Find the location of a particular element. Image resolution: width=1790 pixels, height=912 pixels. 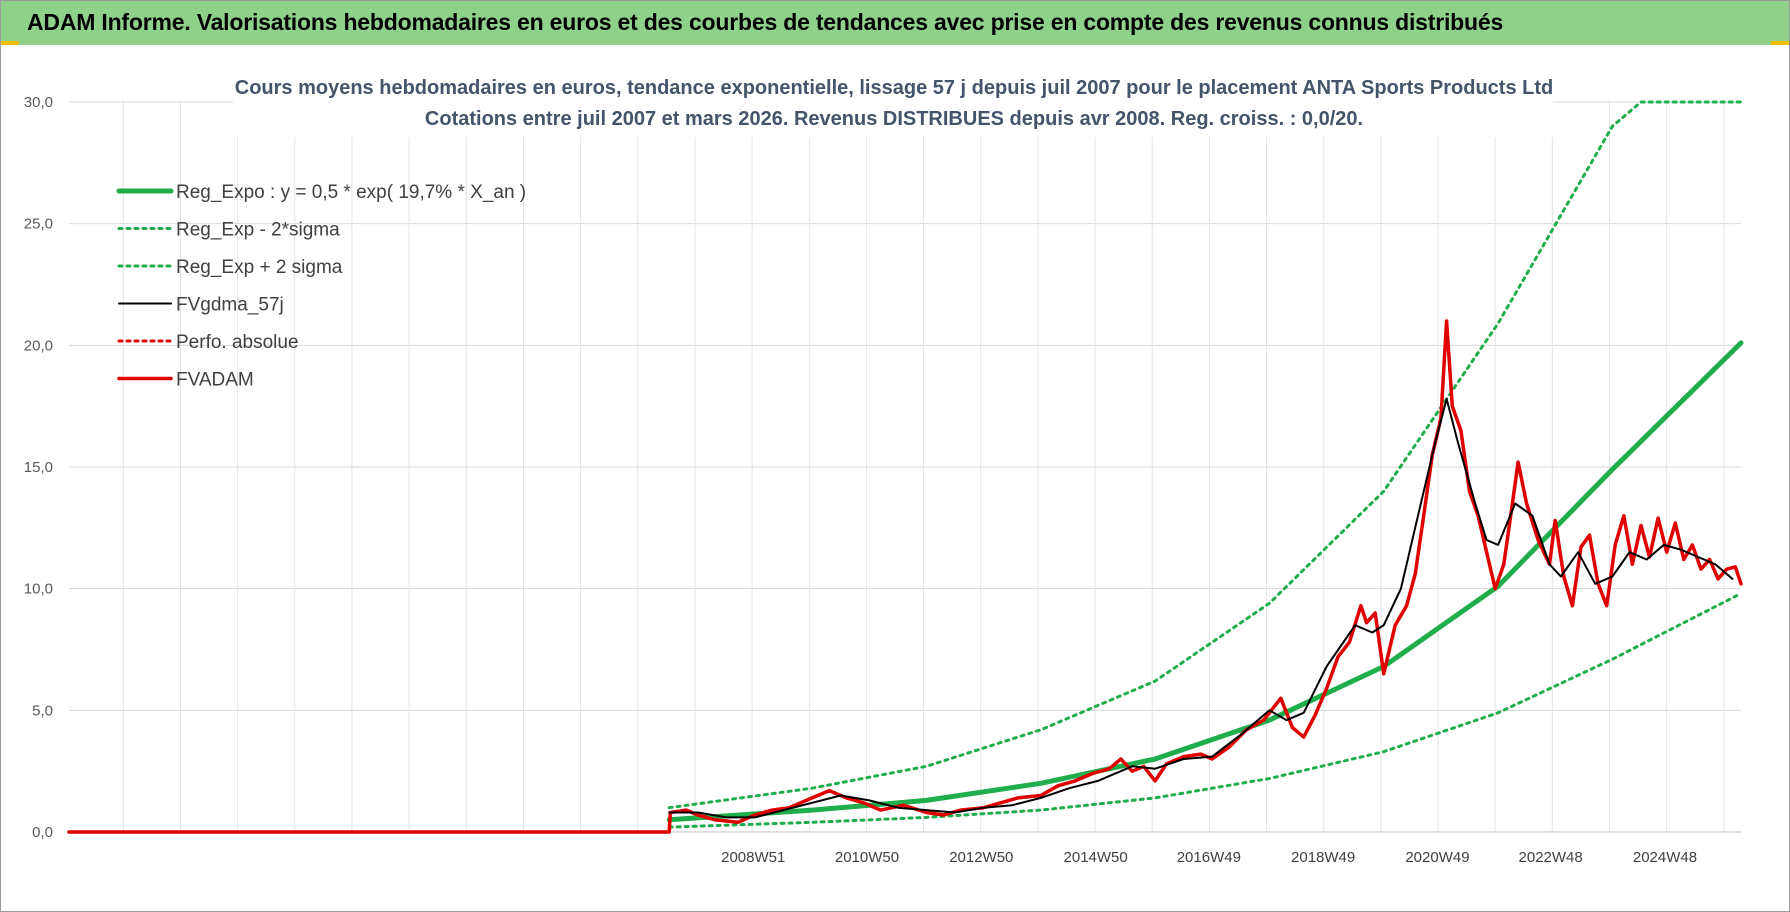

title-background is located at coordinates (893, 103).